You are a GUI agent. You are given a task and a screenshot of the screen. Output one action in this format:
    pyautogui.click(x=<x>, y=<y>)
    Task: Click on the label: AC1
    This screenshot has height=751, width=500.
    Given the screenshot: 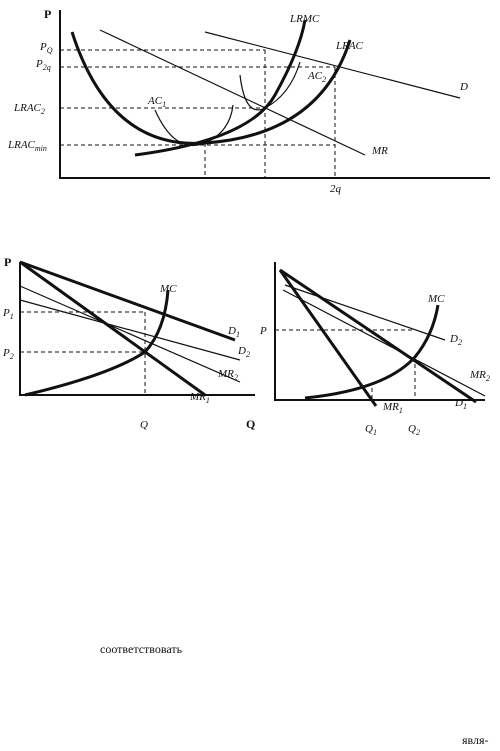 What is the action you would take?
    pyautogui.click(x=156, y=102)
    